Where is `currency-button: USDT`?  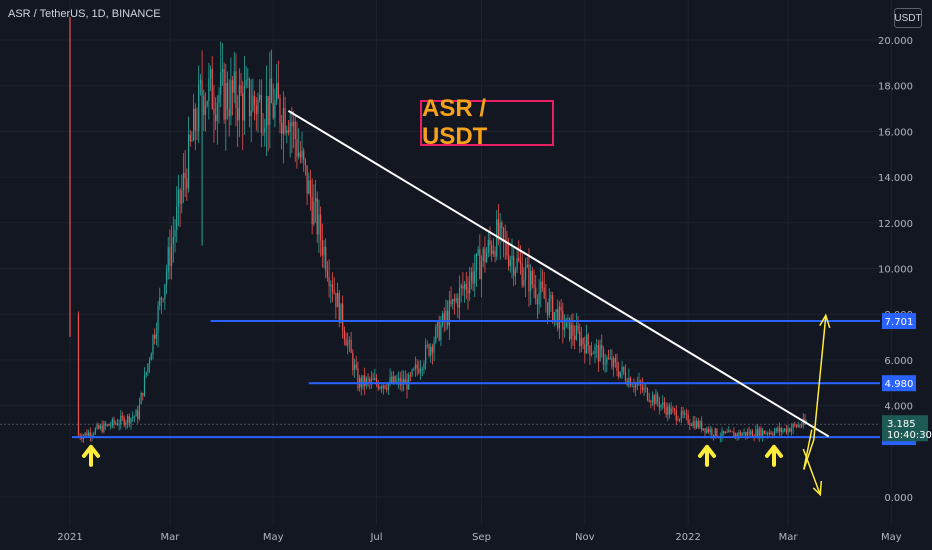 currency-button: USDT is located at coordinates (908, 18).